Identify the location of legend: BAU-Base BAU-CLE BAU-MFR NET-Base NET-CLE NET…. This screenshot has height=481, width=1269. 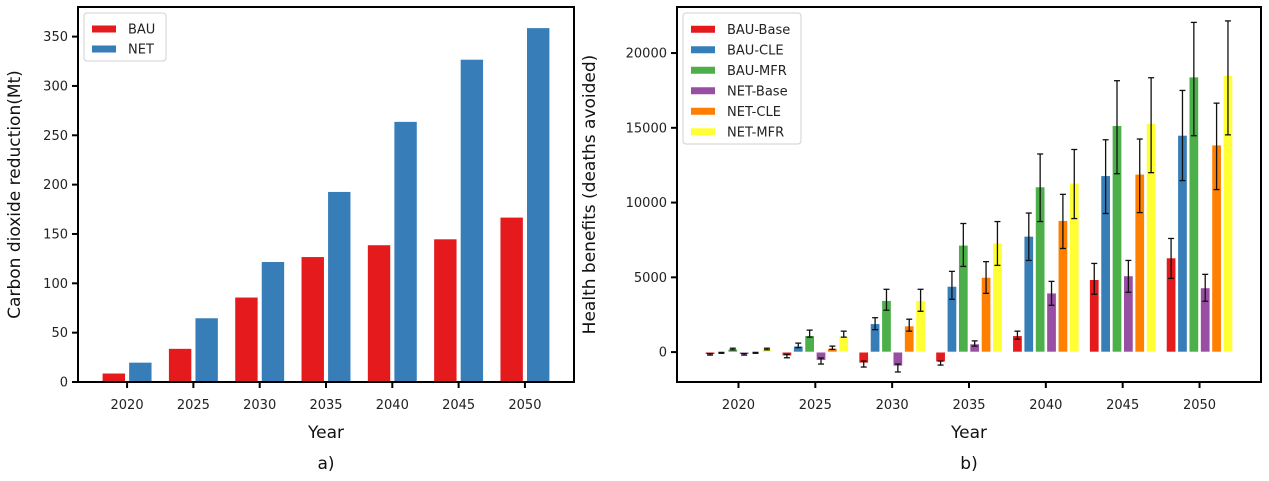
(742, 78).